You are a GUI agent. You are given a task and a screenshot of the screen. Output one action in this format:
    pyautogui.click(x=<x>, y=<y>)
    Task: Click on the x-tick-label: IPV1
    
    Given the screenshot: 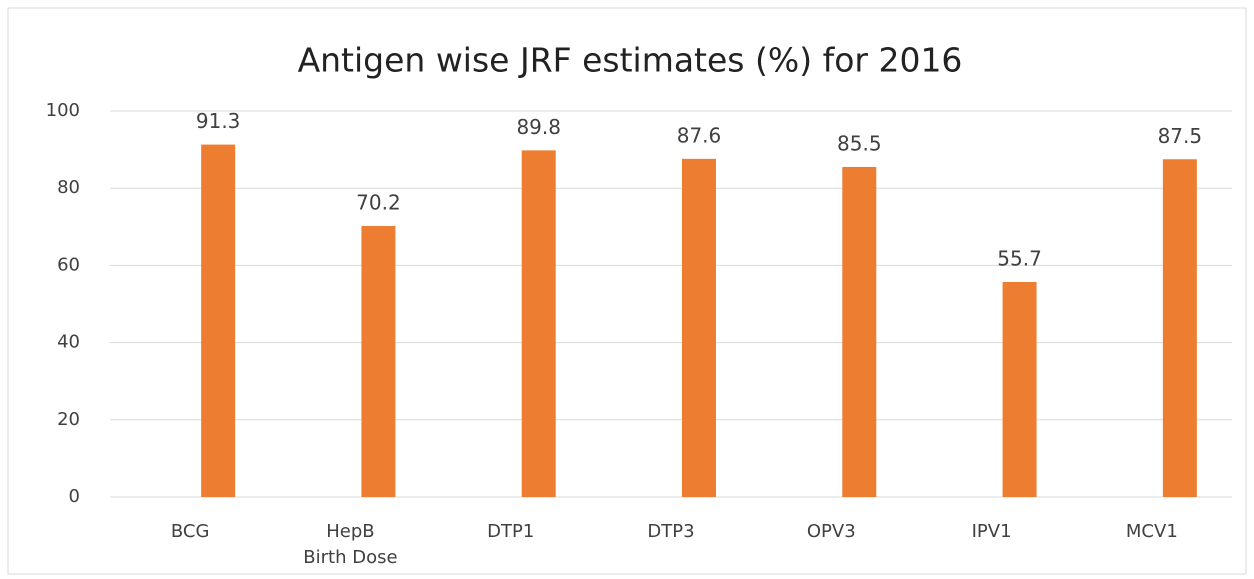 What is the action you would take?
    pyautogui.click(x=992, y=531)
    